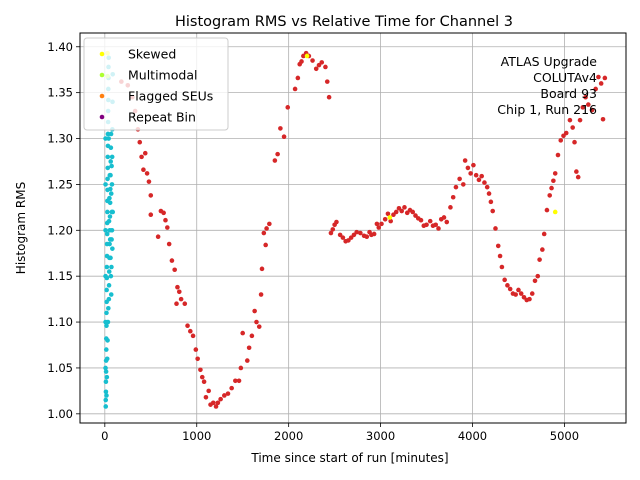  Describe the element at coordinates (549, 61) in the screenshot. I see `annotation-line: ATLAS Upgrade` at that location.